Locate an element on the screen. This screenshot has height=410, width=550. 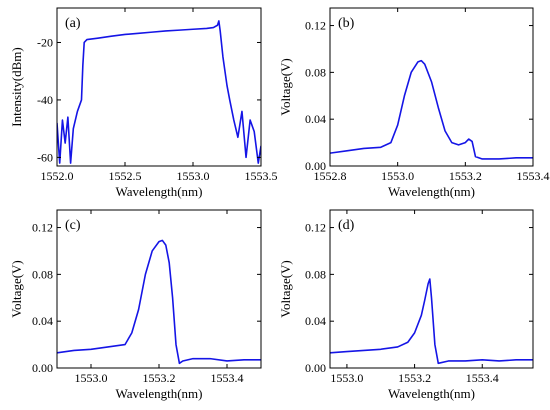
x-axis-label-3: Wavelength(nm) is located at coordinates (158, 393).